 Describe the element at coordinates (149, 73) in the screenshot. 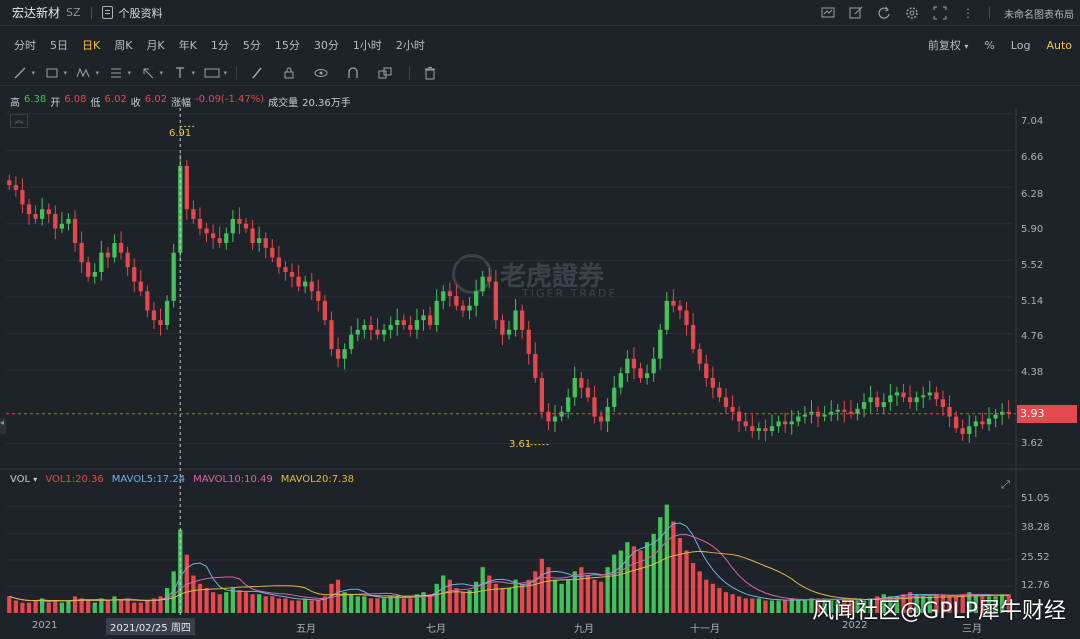

I see `arrow-tool-icon` at that location.